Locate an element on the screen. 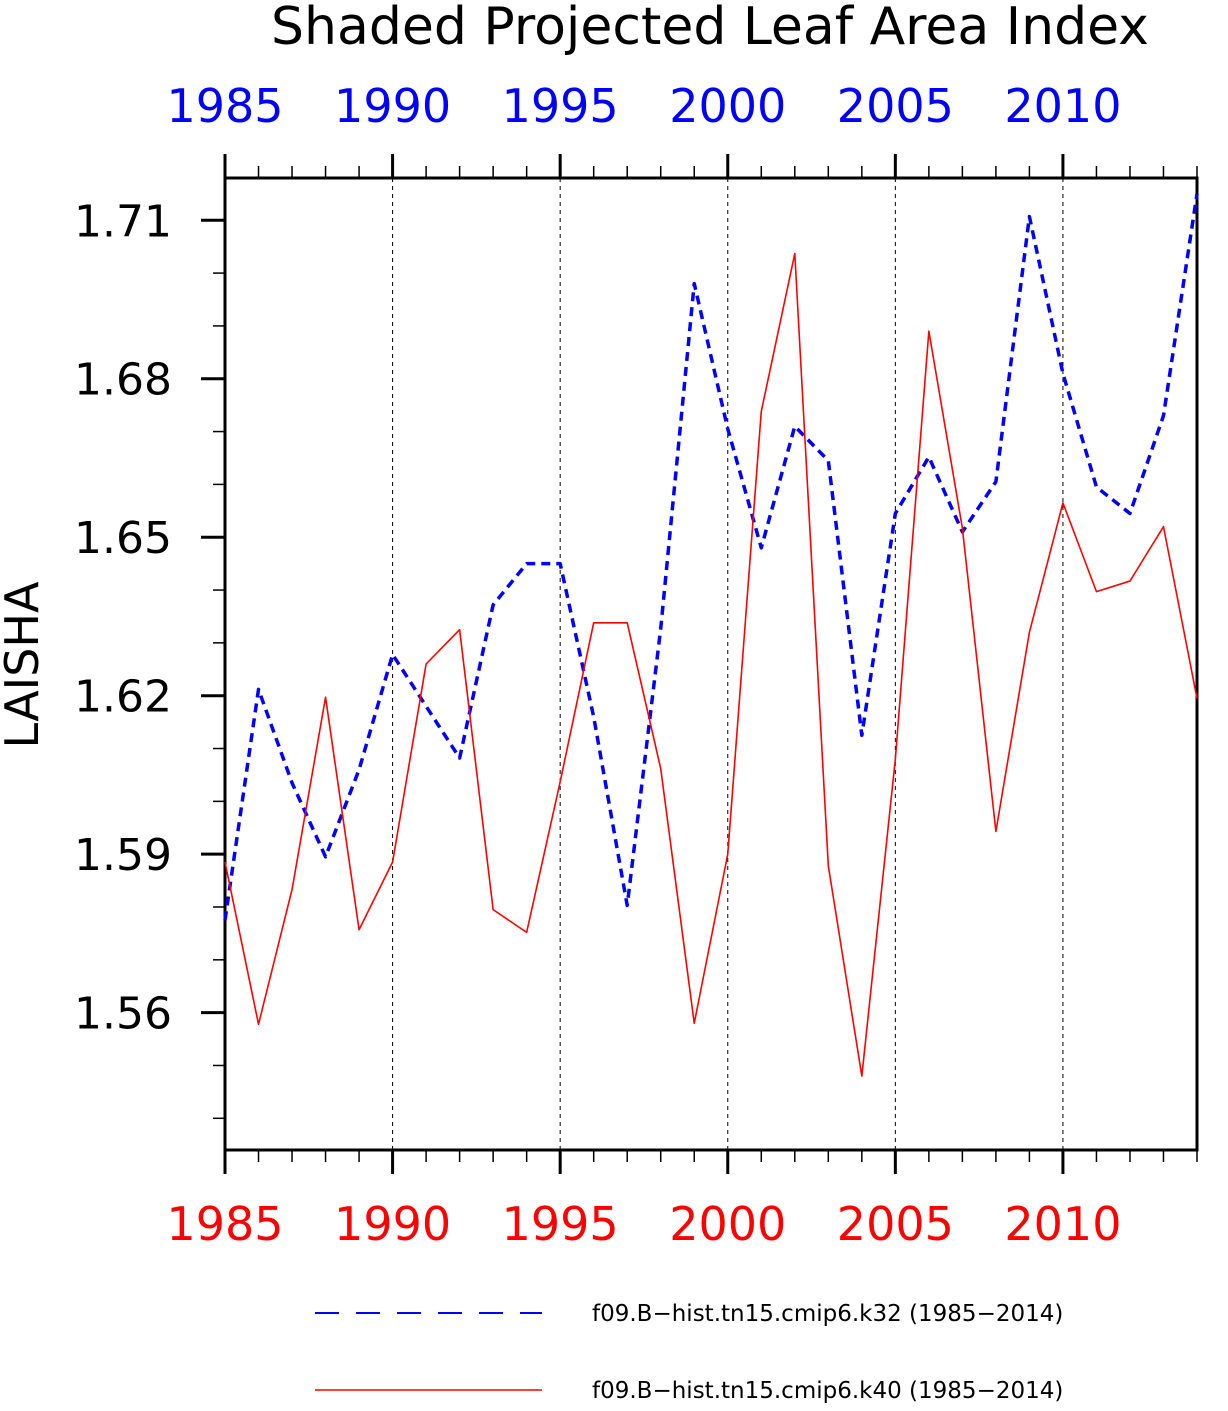 This screenshot has width=1228, height=1411. x-tick-label-bottom: 2010 is located at coordinates (1062, 1224).